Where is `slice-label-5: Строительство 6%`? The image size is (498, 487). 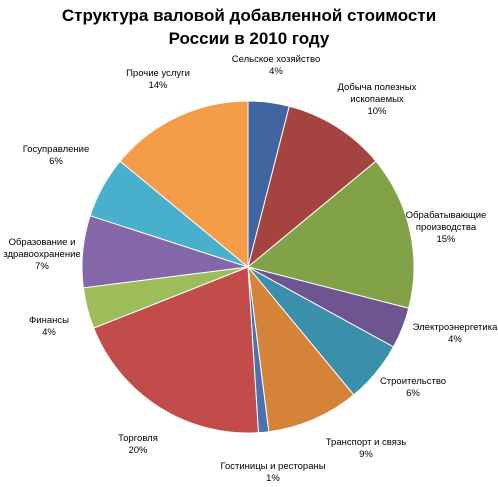
slice-label-5: Строительство 6% is located at coordinates (413, 387).